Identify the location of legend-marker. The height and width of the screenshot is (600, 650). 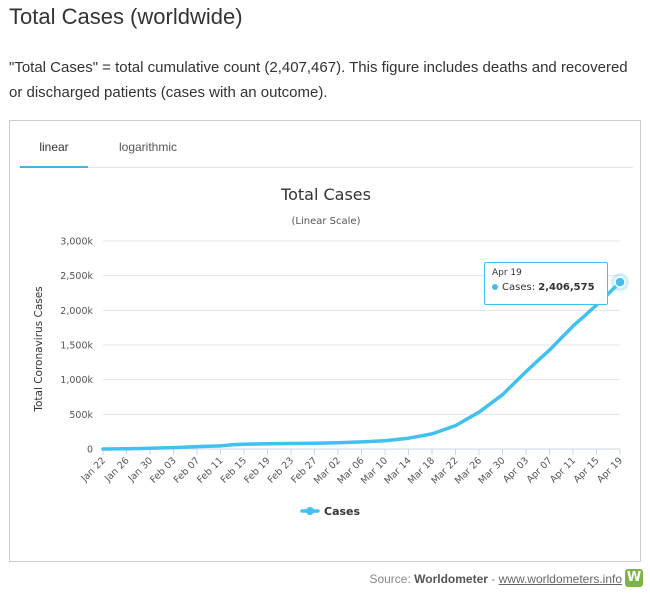
(310, 511).